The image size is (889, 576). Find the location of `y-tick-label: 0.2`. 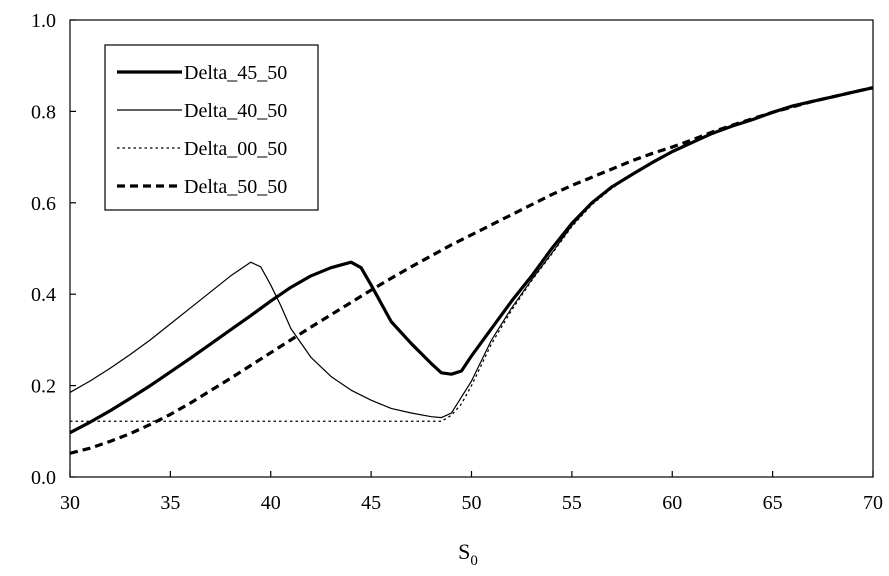

y-tick-label: 0.2 is located at coordinates (43, 387).